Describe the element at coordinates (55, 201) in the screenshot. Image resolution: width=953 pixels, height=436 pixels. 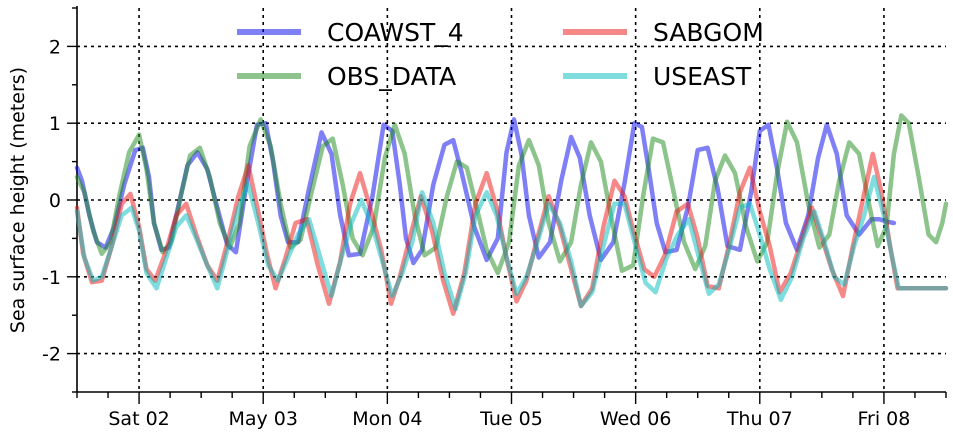
I see `y-tick-label: 0` at that location.